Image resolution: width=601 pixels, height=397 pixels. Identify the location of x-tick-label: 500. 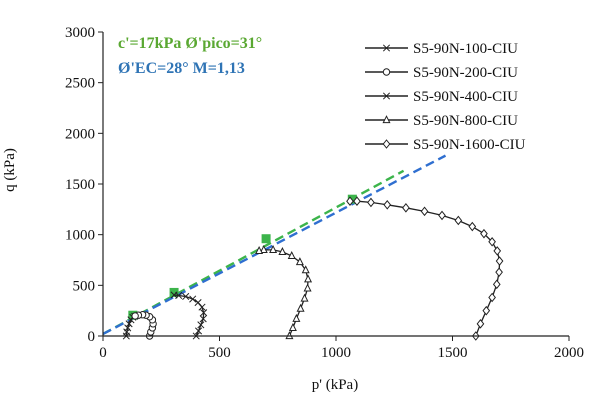
(219, 353).